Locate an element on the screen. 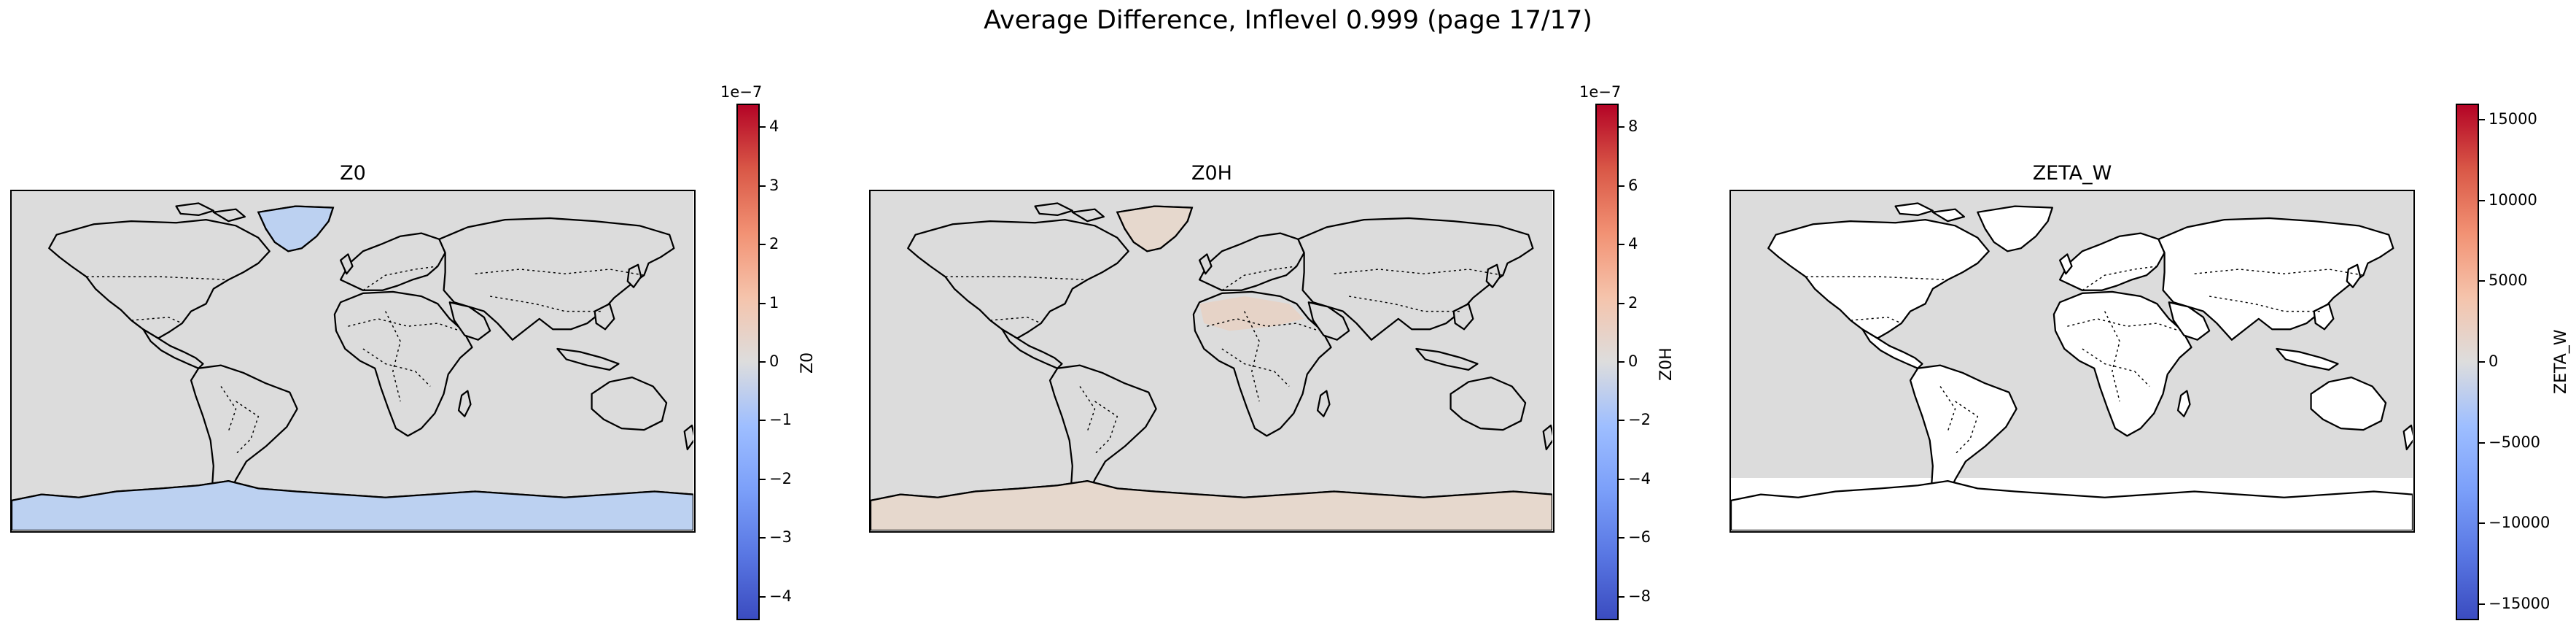  colorbar-label-zeta-w: ZETA_W is located at coordinates (2561, 361).